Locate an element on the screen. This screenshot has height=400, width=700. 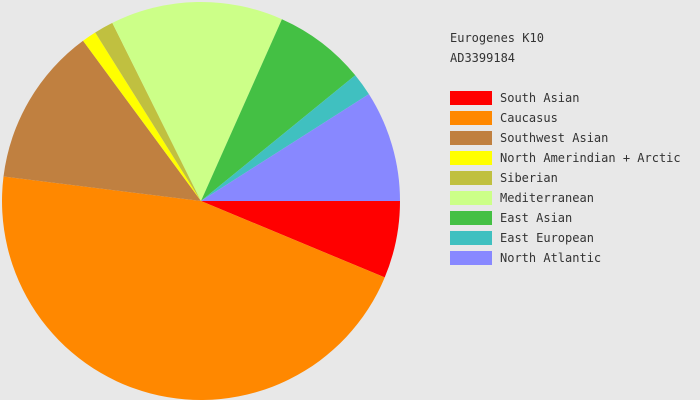
pie-slice-east-european is located at coordinates (285, 138).